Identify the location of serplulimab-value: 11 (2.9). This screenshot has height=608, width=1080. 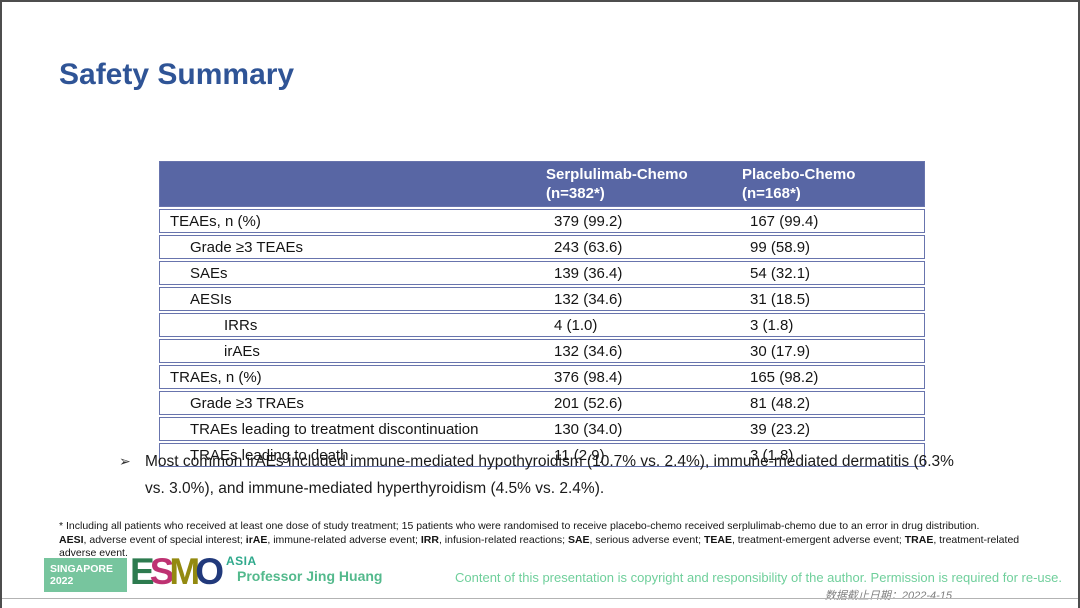
(639, 455).